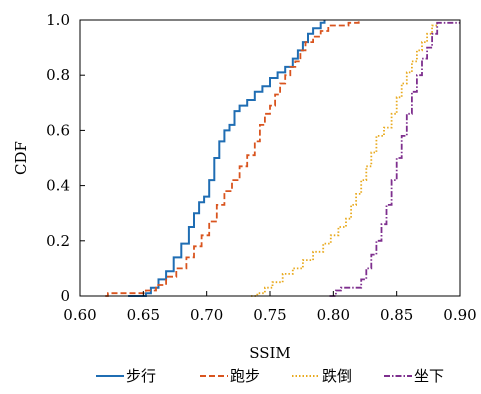  What do you see at coordinates (143, 315) in the screenshot?
I see `x-tick-label: 0.65` at bounding box center [143, 315].